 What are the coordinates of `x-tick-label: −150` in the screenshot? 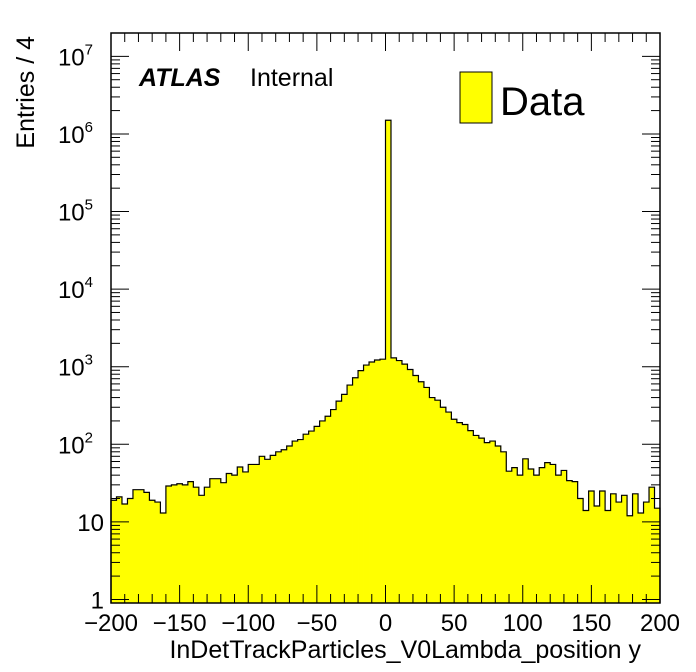 It's located at (180, 623).